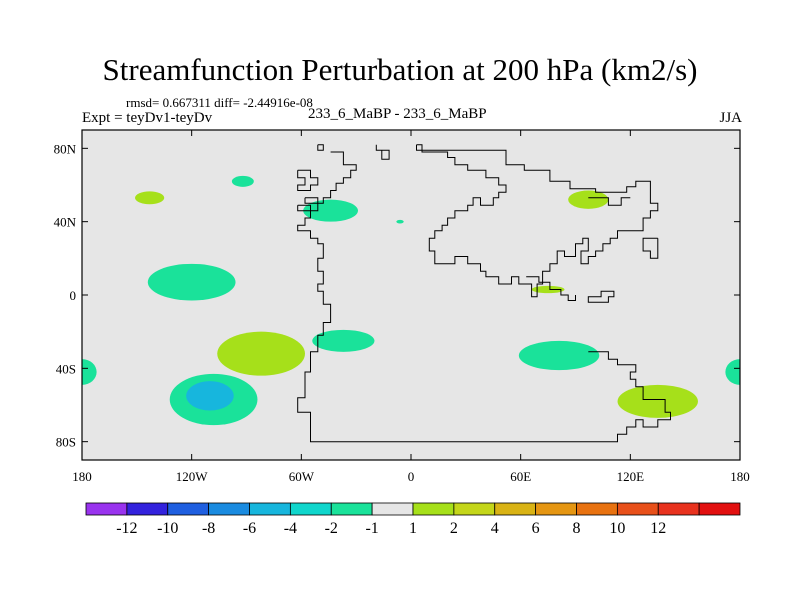 This screenshot has width=800, height=600. I want to click on y-tick-label: 80S, so click(66, 442).